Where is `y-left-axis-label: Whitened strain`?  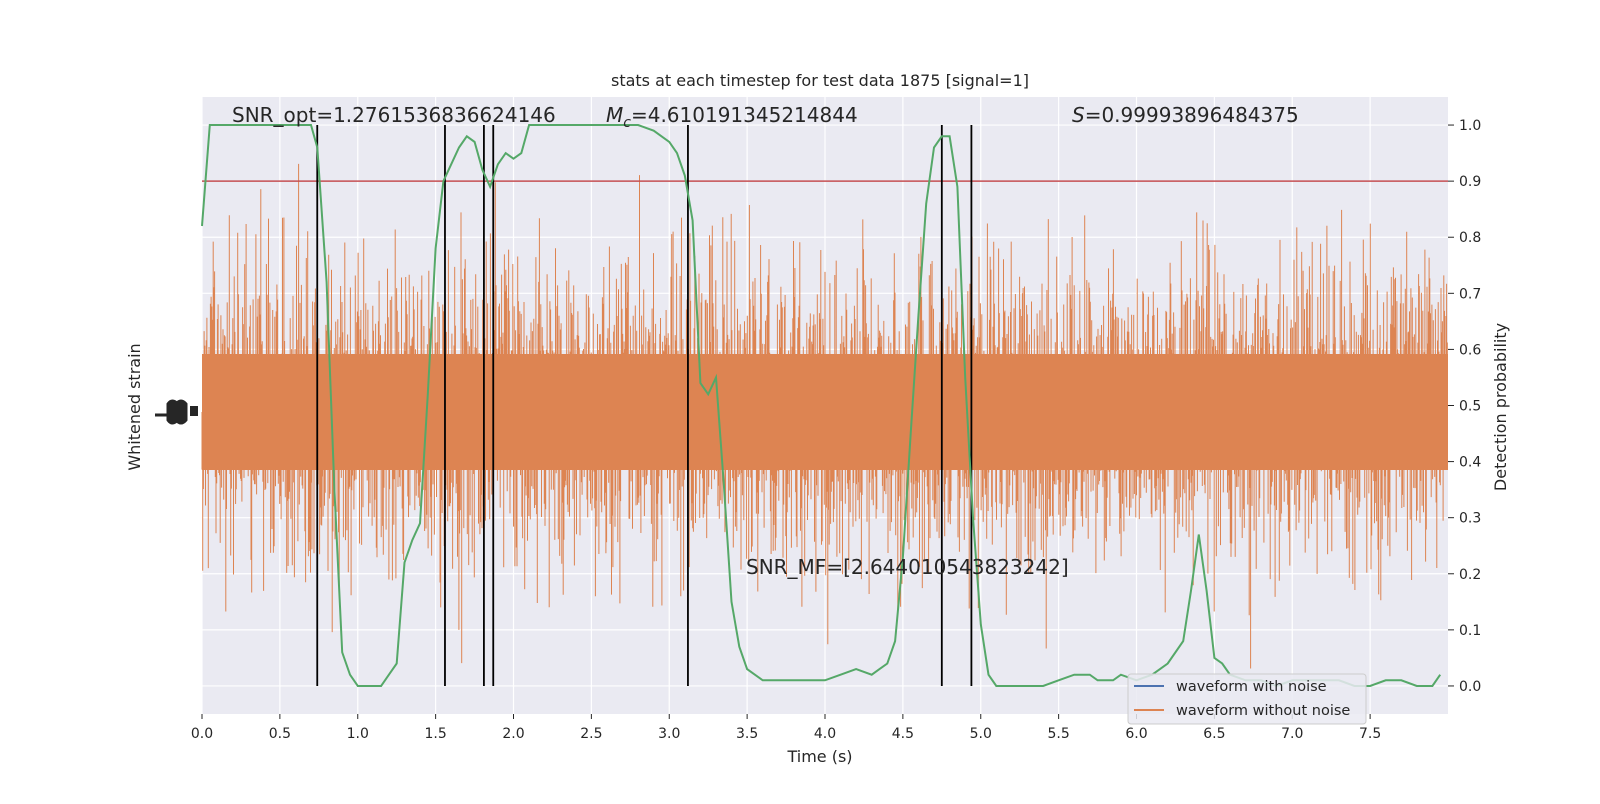
y-left-axis-label: Whitened strain is located at coordinates (134, 406).